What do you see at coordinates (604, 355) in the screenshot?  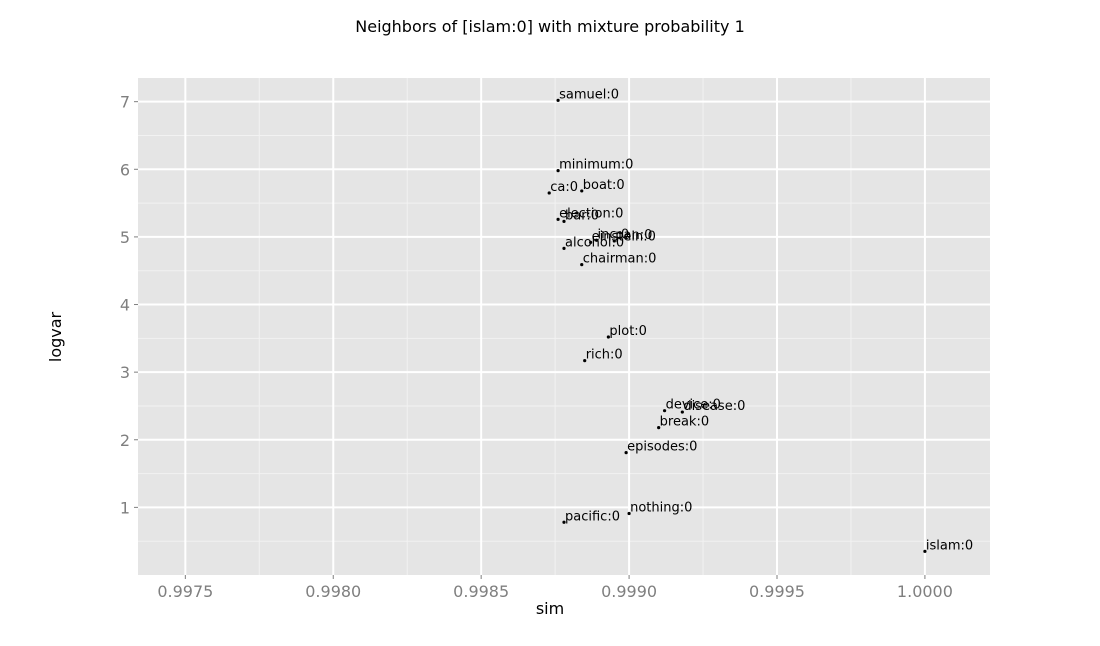 I see `point-label: rich:0` at bounding box center [604, 355].